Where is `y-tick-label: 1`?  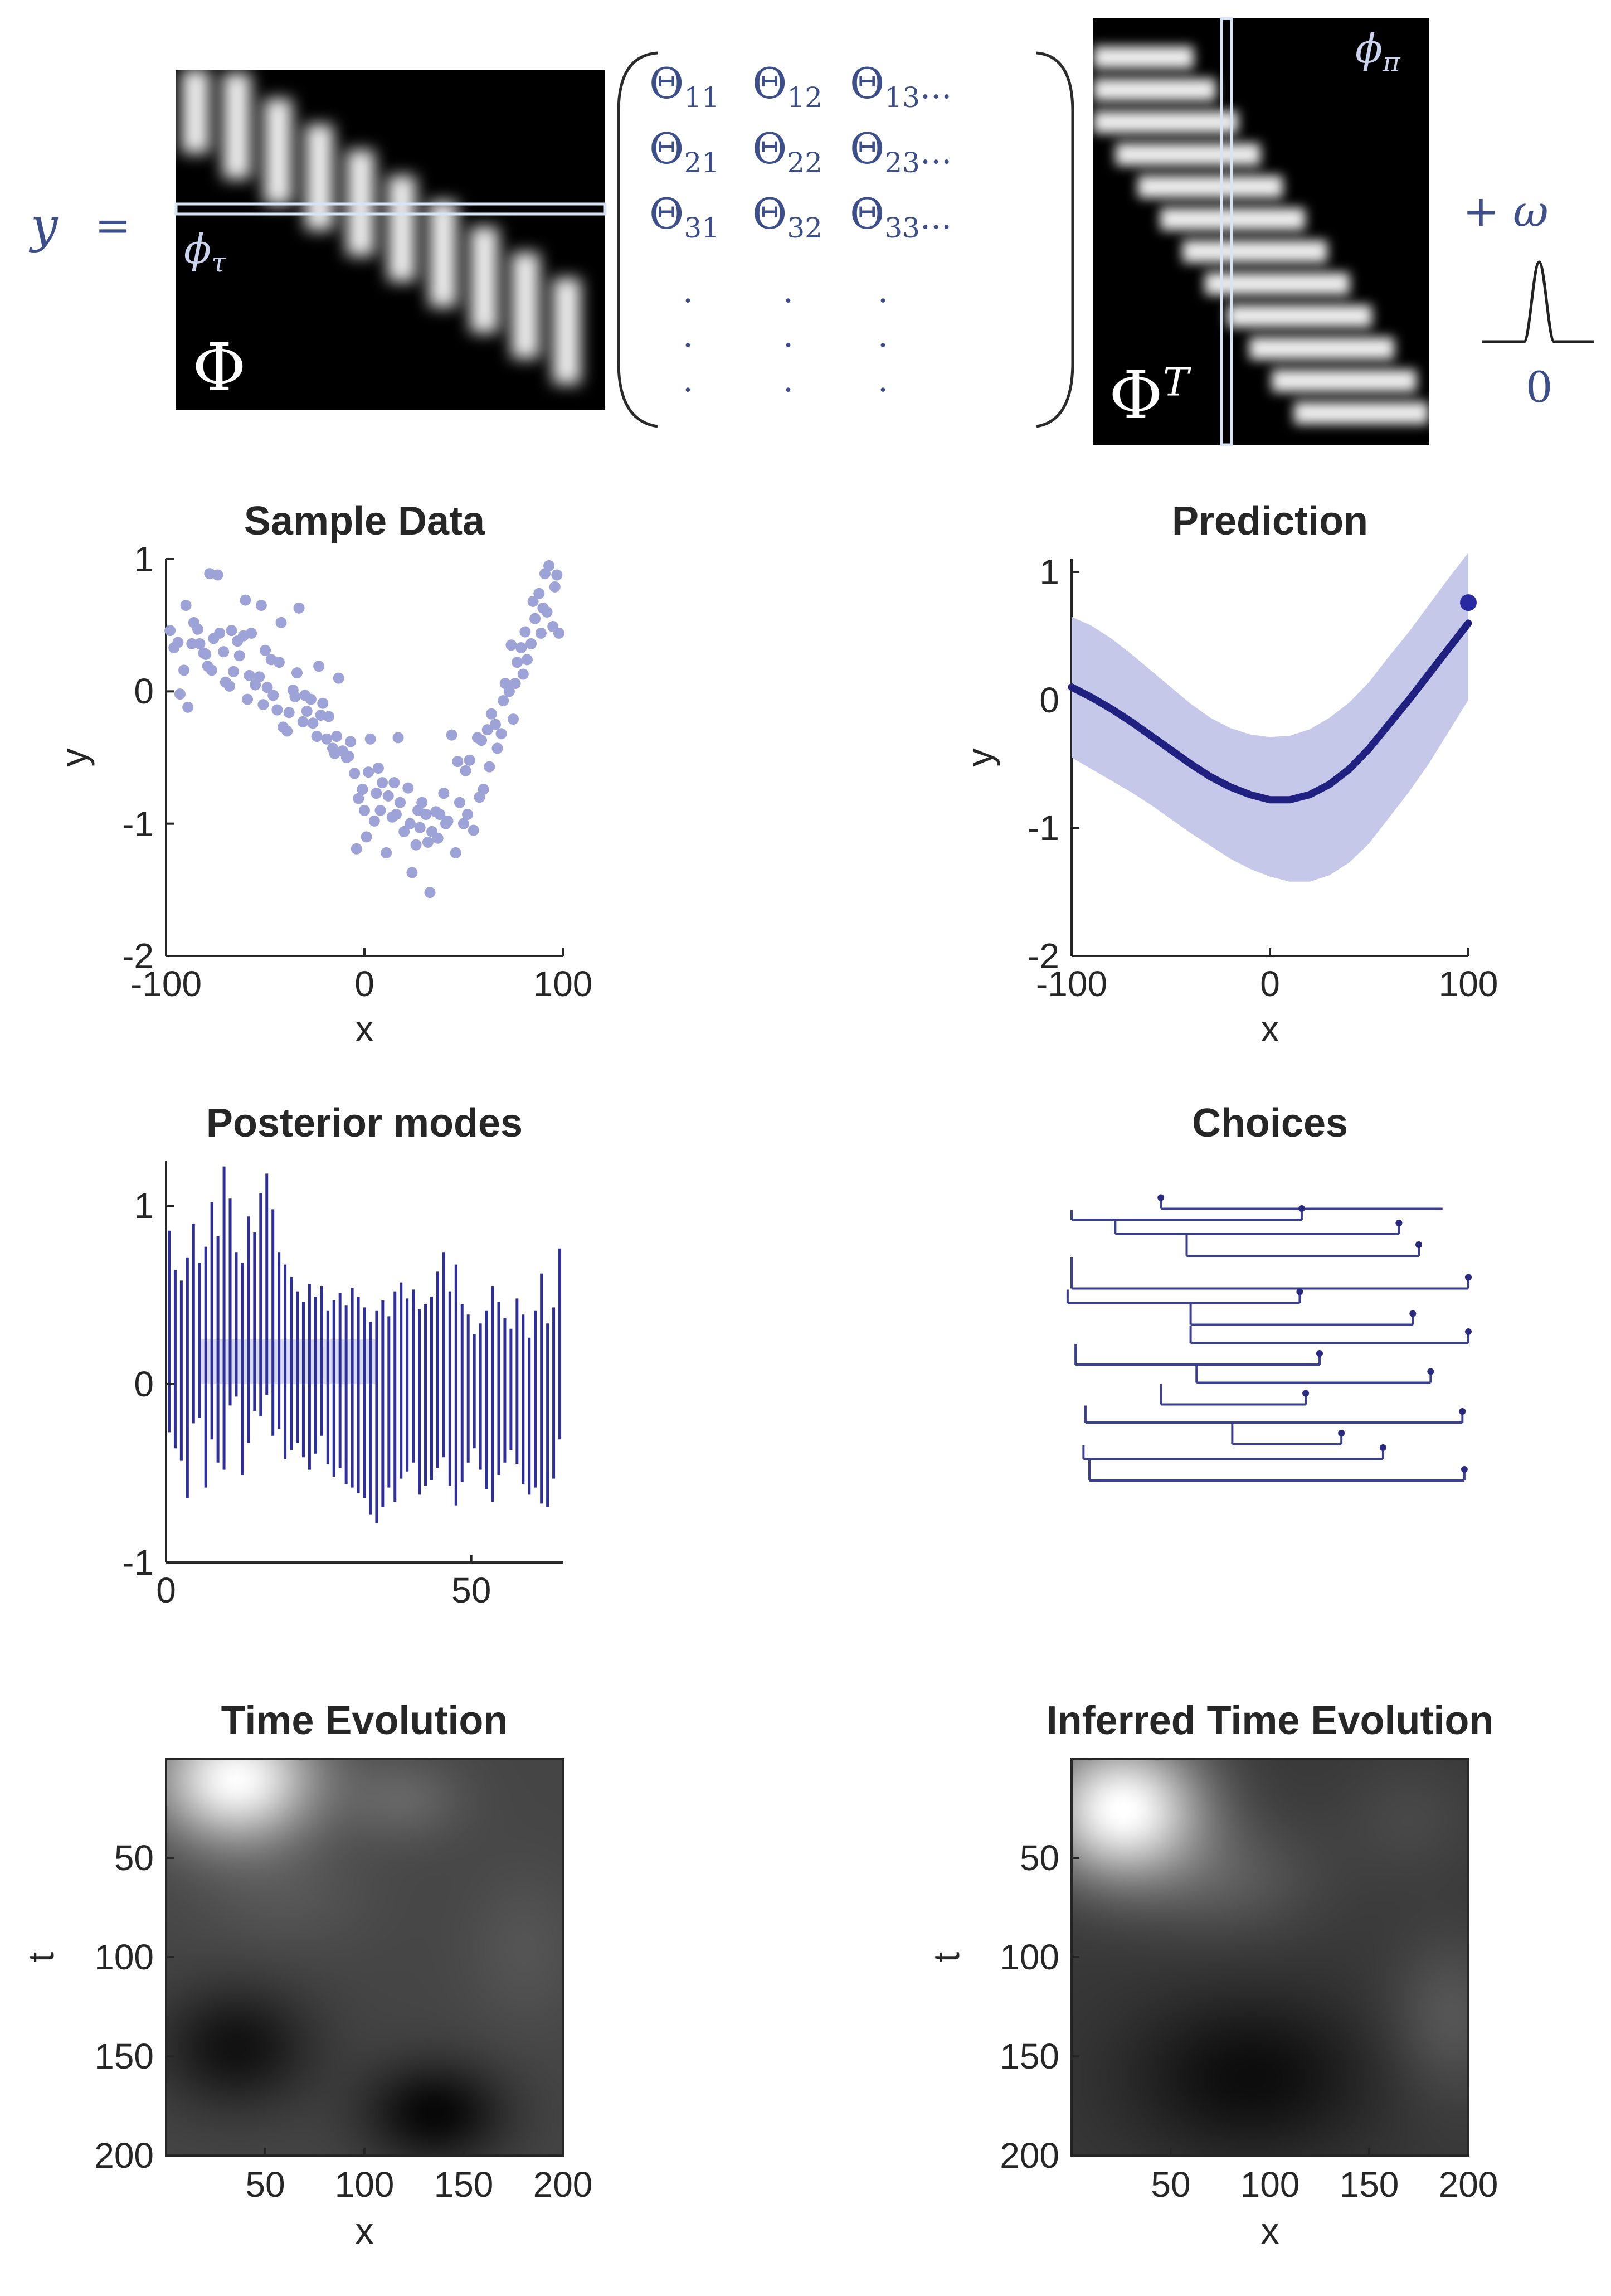 y-tick-label: 1 is located at coordinates (144, 1206).